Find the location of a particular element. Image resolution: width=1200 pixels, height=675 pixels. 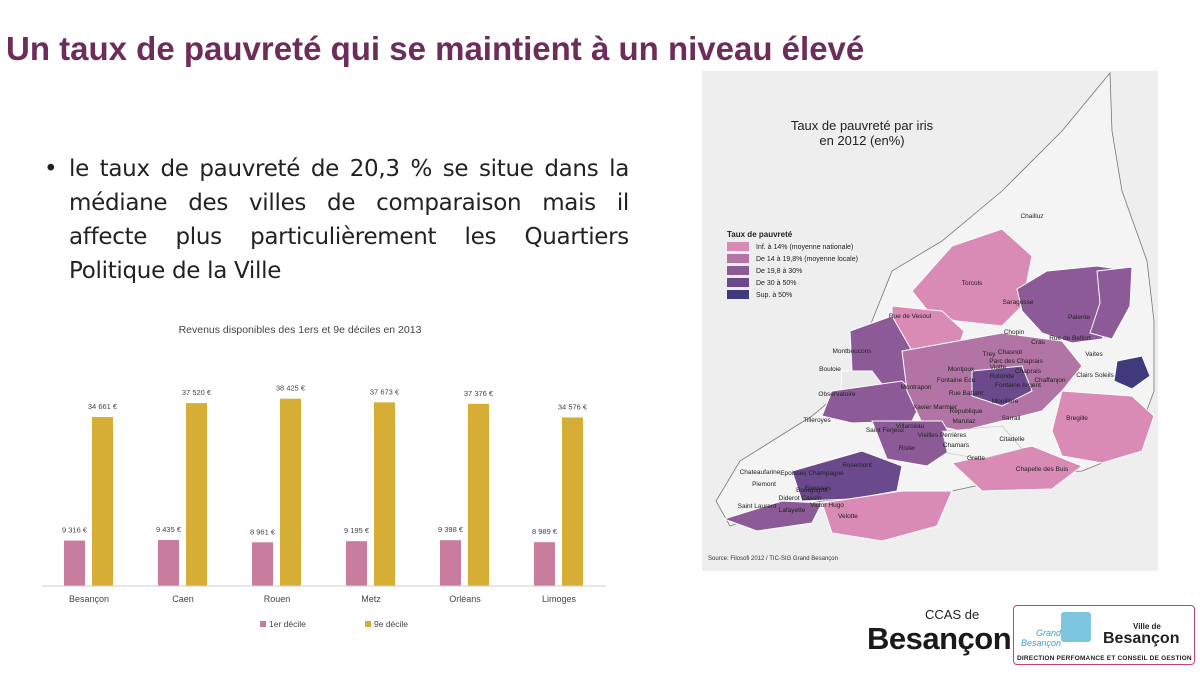

map-legend-label: Inf. à 14% (moyenne nationale) is located at coordinates (804, 247).